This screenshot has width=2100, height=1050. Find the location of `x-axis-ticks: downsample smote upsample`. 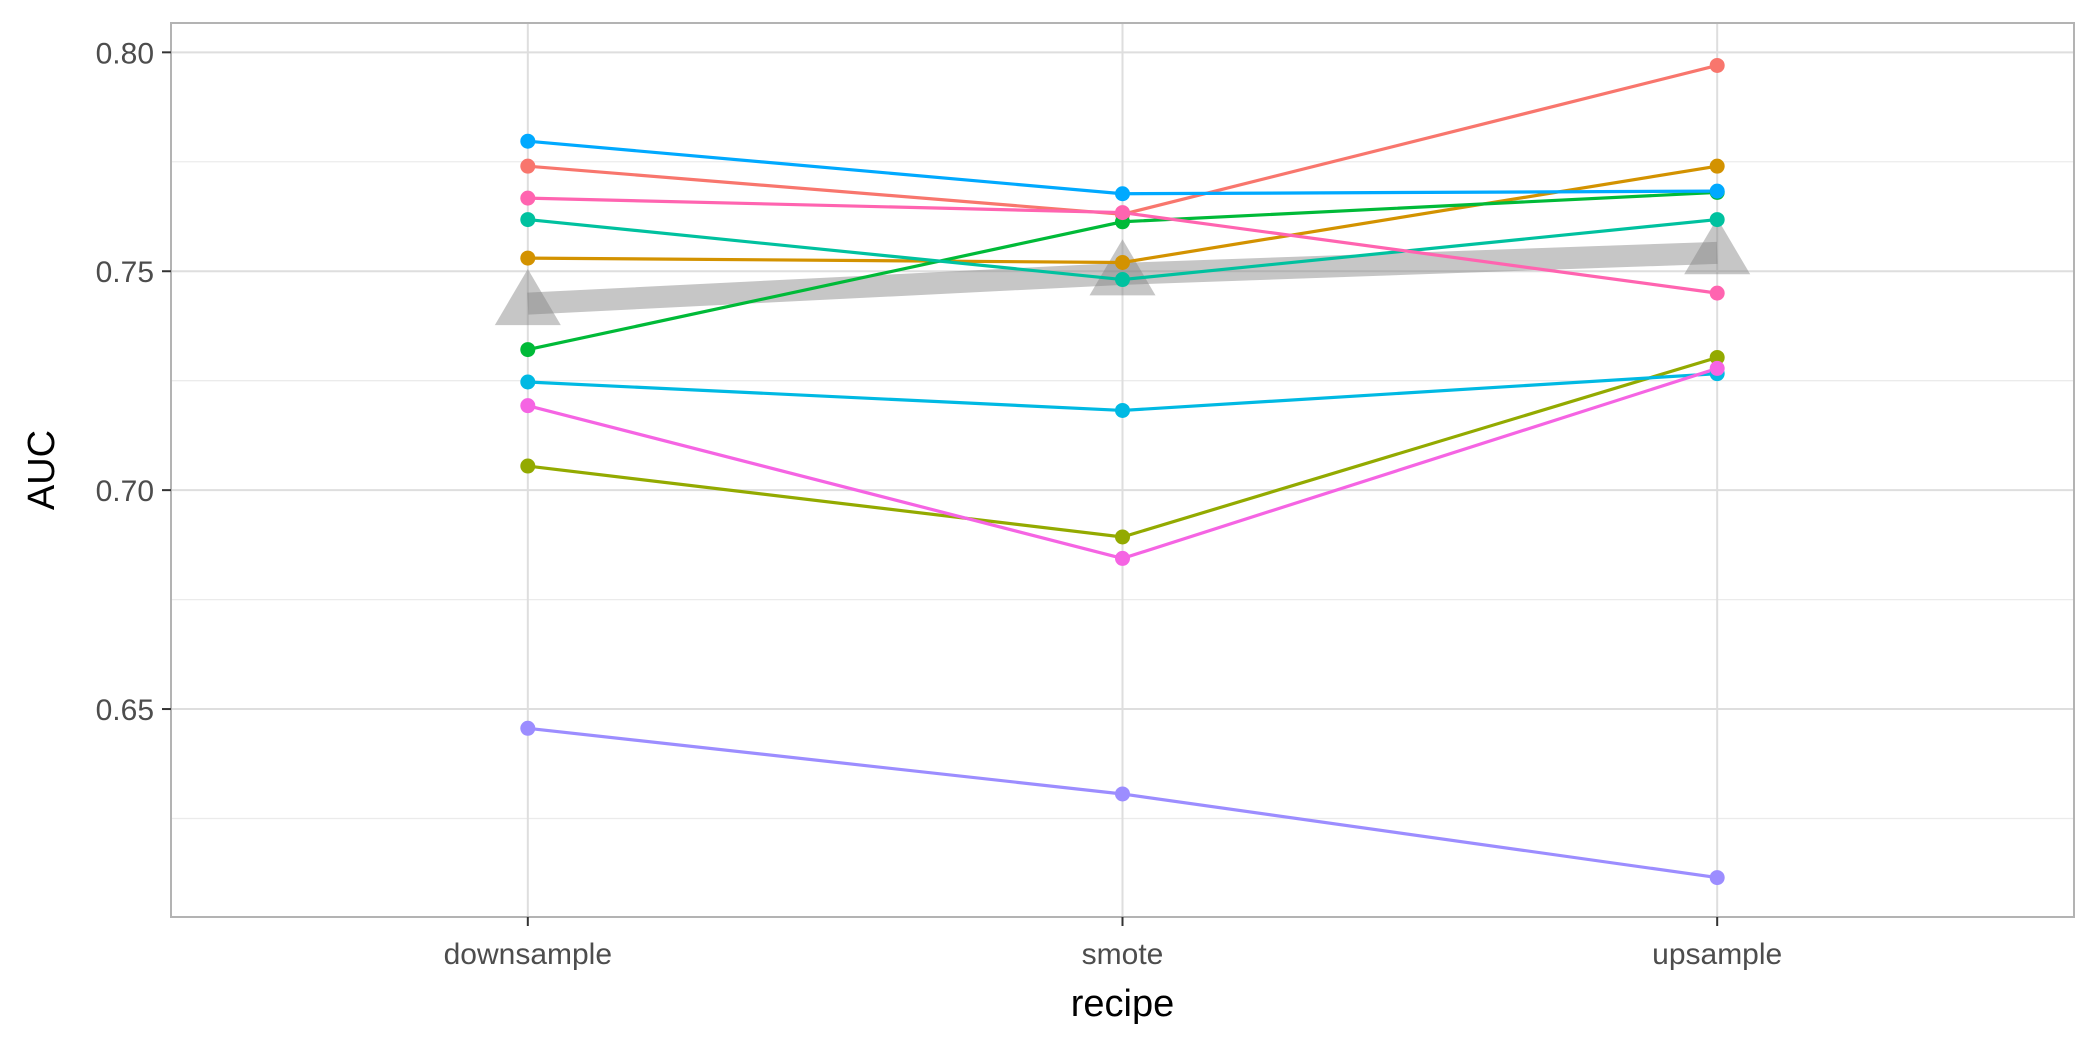

x-axis-ticks: downsample smote upsample is located at coordinates (1113, 944).